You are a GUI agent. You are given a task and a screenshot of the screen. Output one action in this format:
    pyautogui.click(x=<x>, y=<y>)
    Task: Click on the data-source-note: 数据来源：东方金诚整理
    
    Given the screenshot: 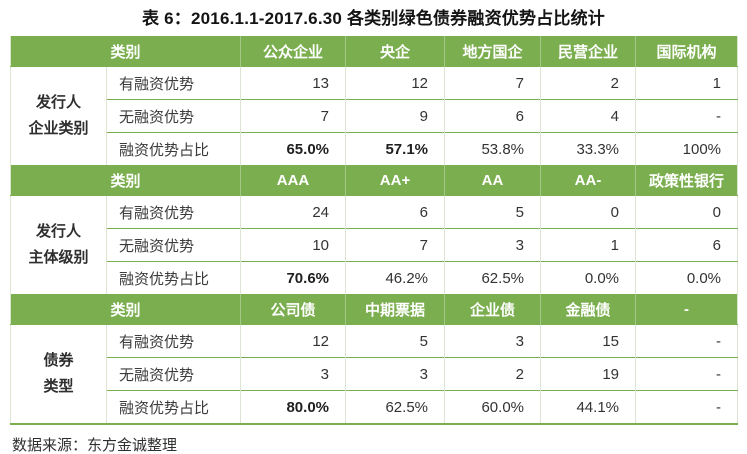 What is the action you would take?
    pyautogui.click(x=95, y=445)
    